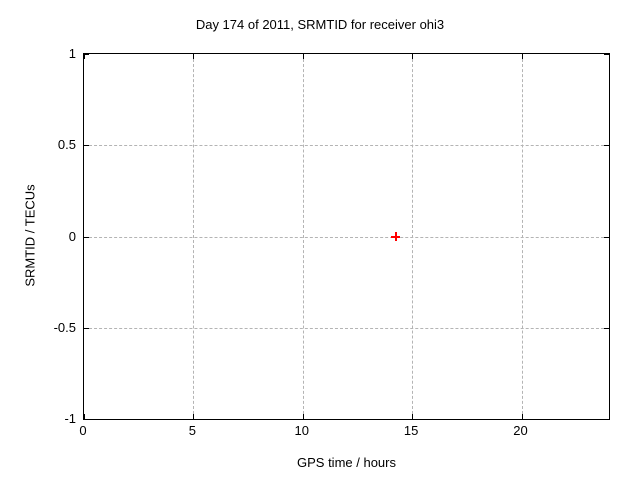  I want to click on y-axis-tick-label: -0.5, so click(64, 327).